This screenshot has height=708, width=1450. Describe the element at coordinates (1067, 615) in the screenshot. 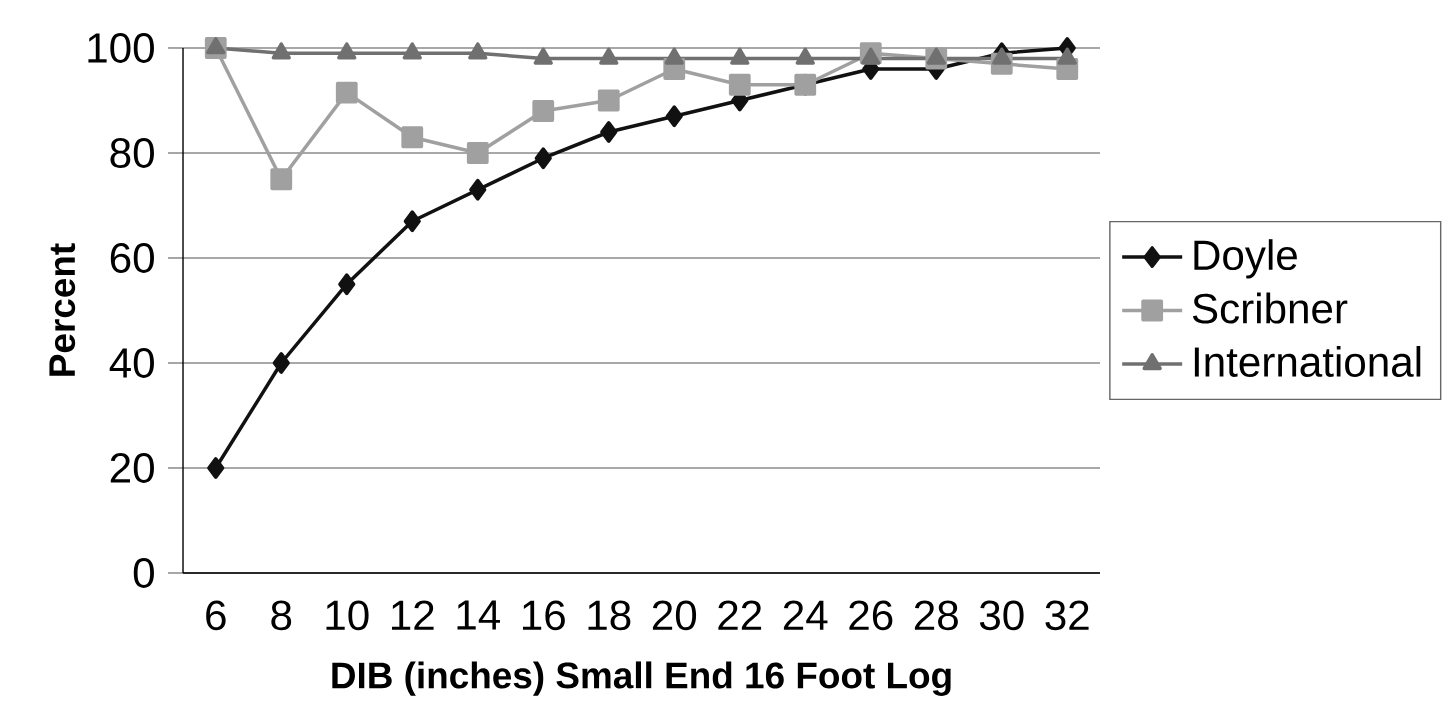

I see `x-tick-label: 32` at that location.